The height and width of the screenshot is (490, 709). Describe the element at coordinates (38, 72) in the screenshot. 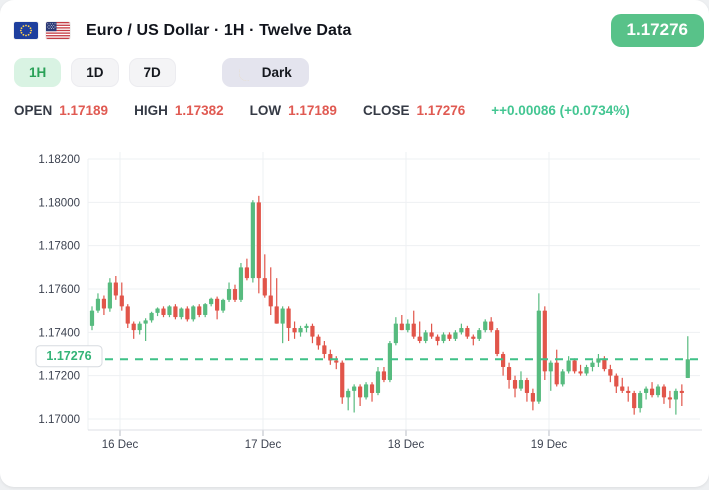

I see `timeframe-button-1h: 1H` at that location.